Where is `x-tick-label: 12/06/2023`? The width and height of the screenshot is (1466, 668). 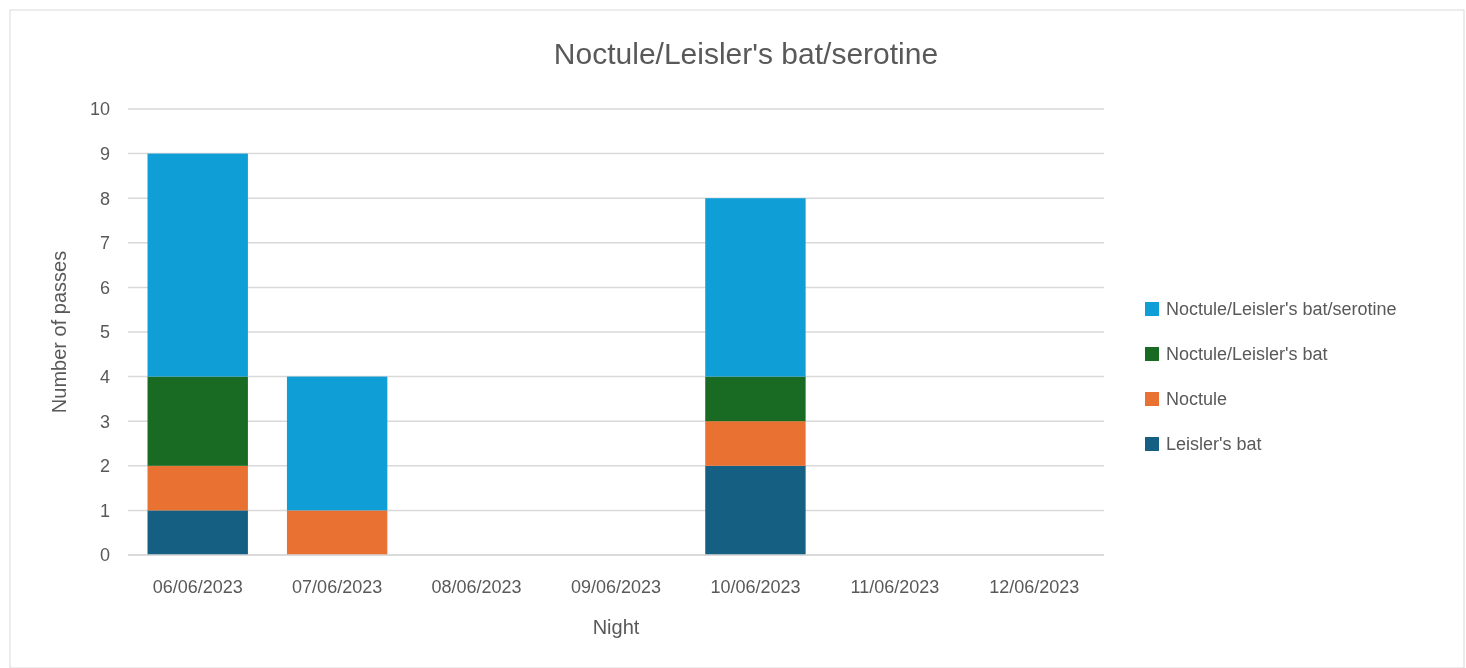 x-tick-label: 12/06/2023 is located at coordinates (1034, 587).